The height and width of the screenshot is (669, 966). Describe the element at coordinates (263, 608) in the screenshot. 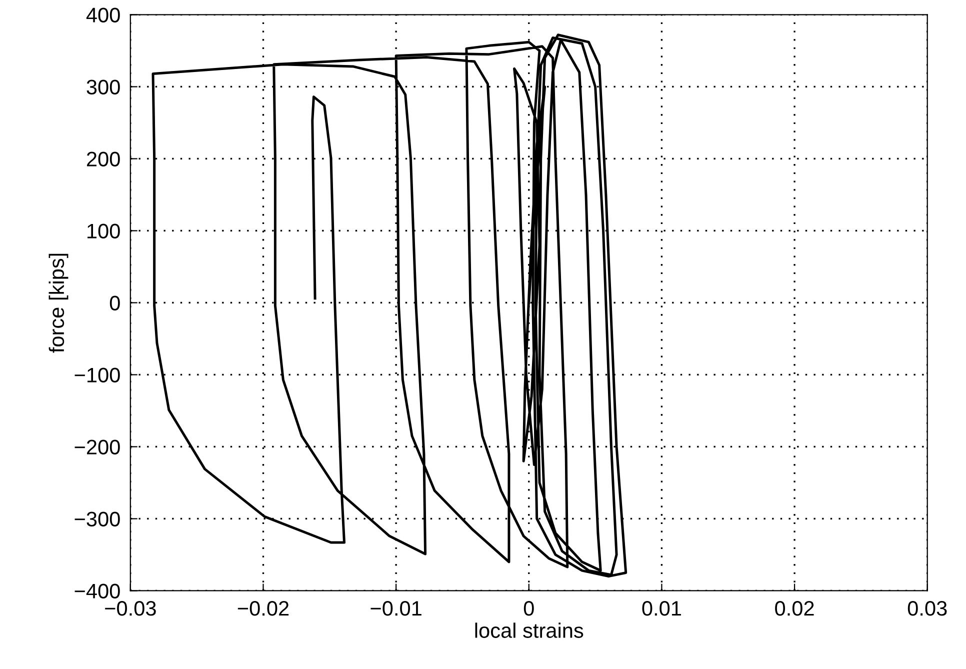

I see `x-tick-label: −0.02` at that location.